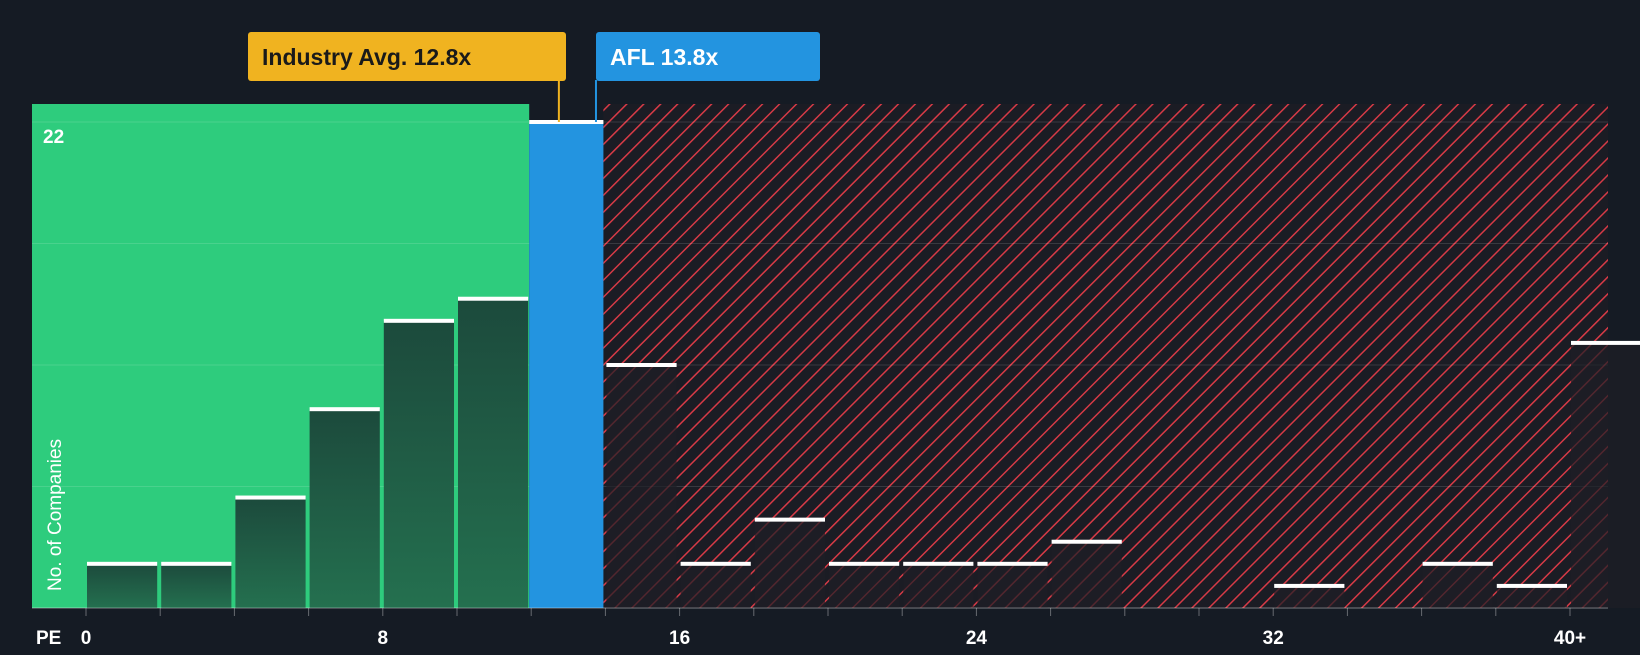 This screenshot has height=655, width=1640. Describe the element at coordinates (55, 515) in the screenshot. I see `y-axis-label: No. of Companies` at that location.